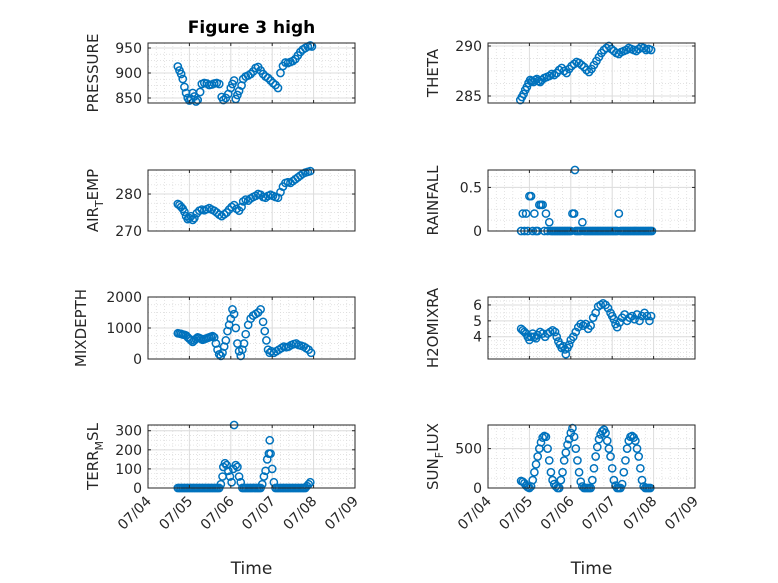 The height and width of the screenshot is (583, 778). I want to click on x-tick-label: 07/07, so click(259, 514).